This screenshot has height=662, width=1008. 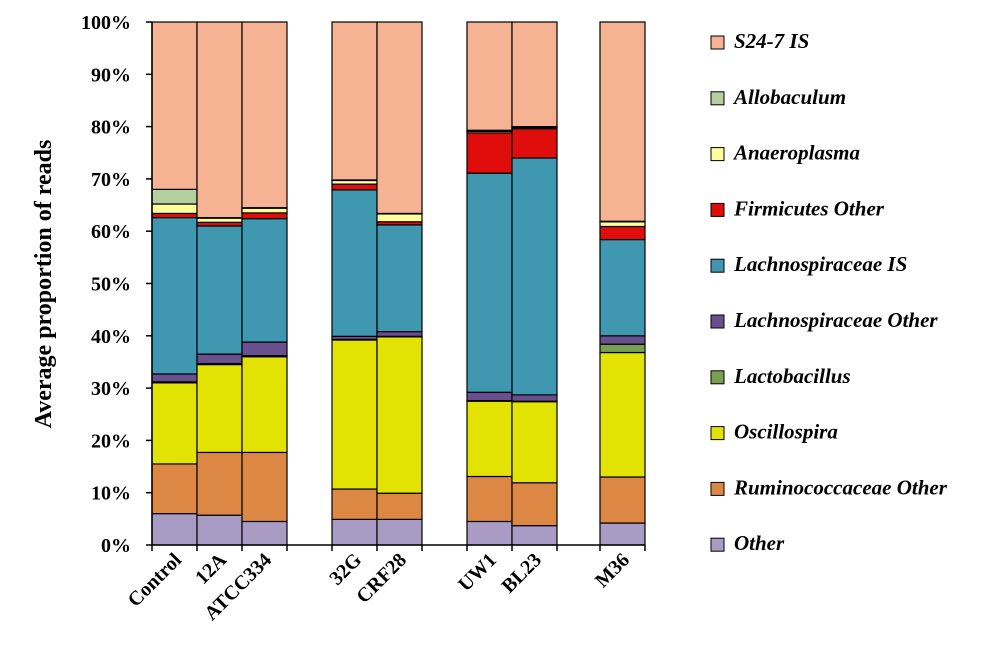 What do you see at coordinates (840, 487) in the screenshot?
I see `legend-label: Ruminococcaceae Other` at bounding box center [840, 487].